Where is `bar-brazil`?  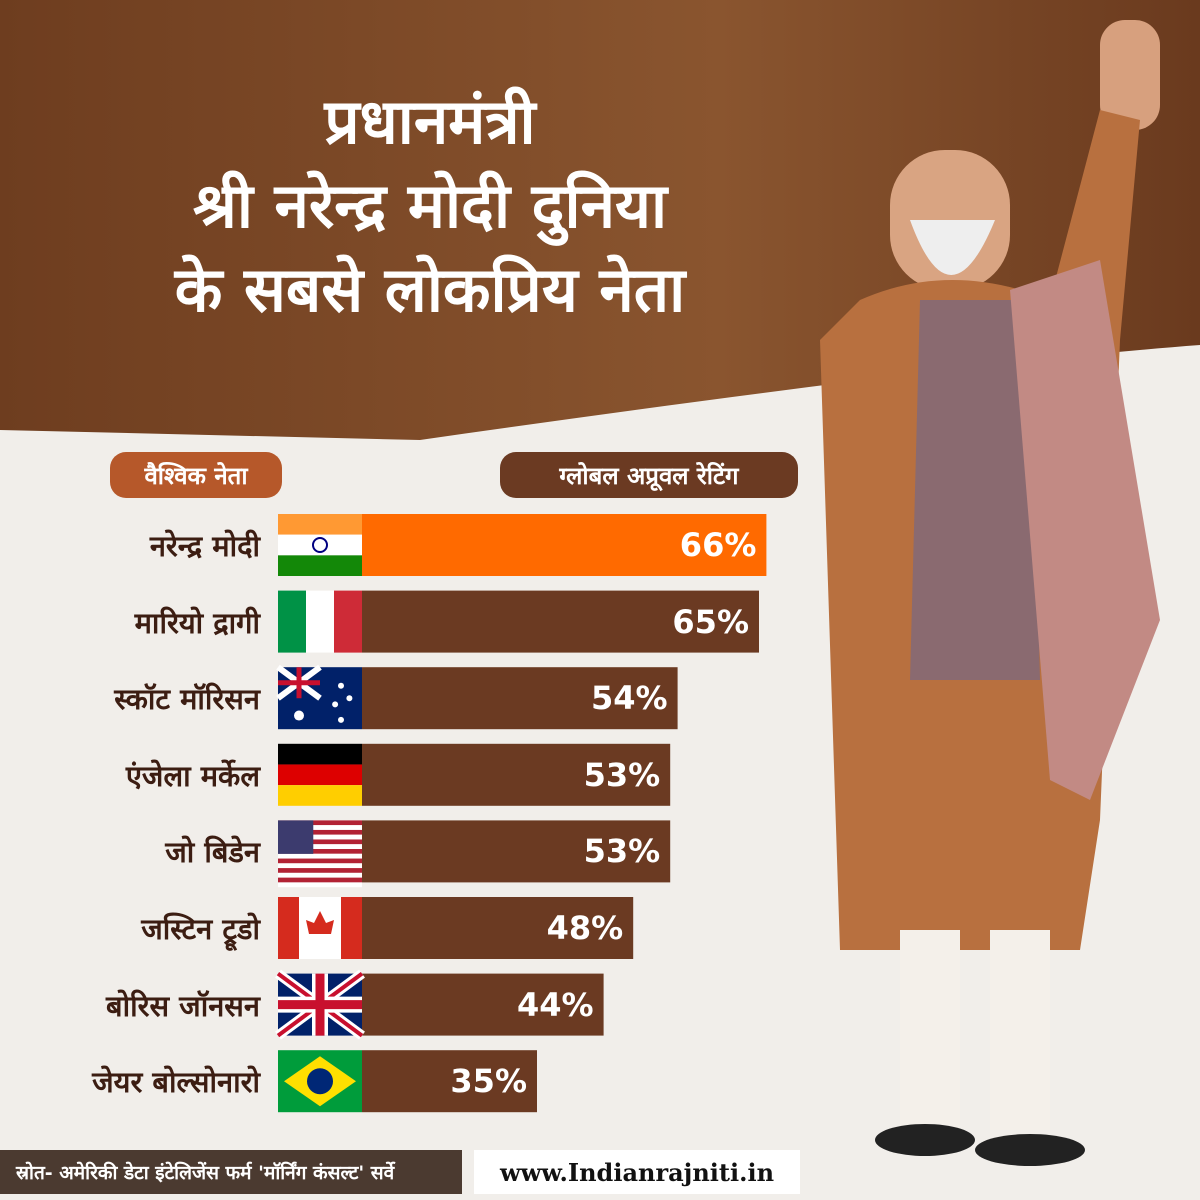 bar-brazil is located at coordinates (449, 1081).